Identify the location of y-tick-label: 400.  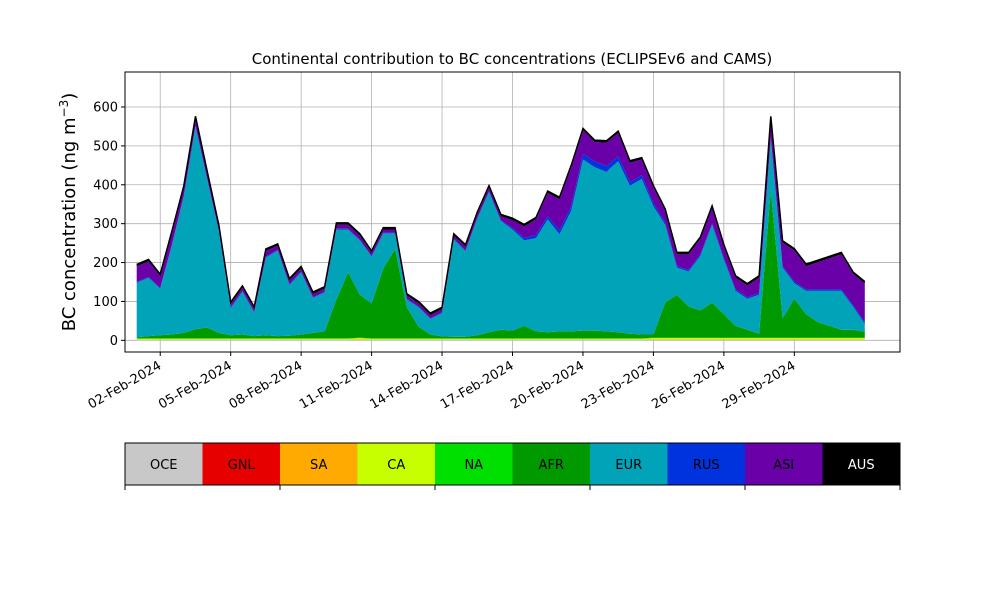
(105, 185).